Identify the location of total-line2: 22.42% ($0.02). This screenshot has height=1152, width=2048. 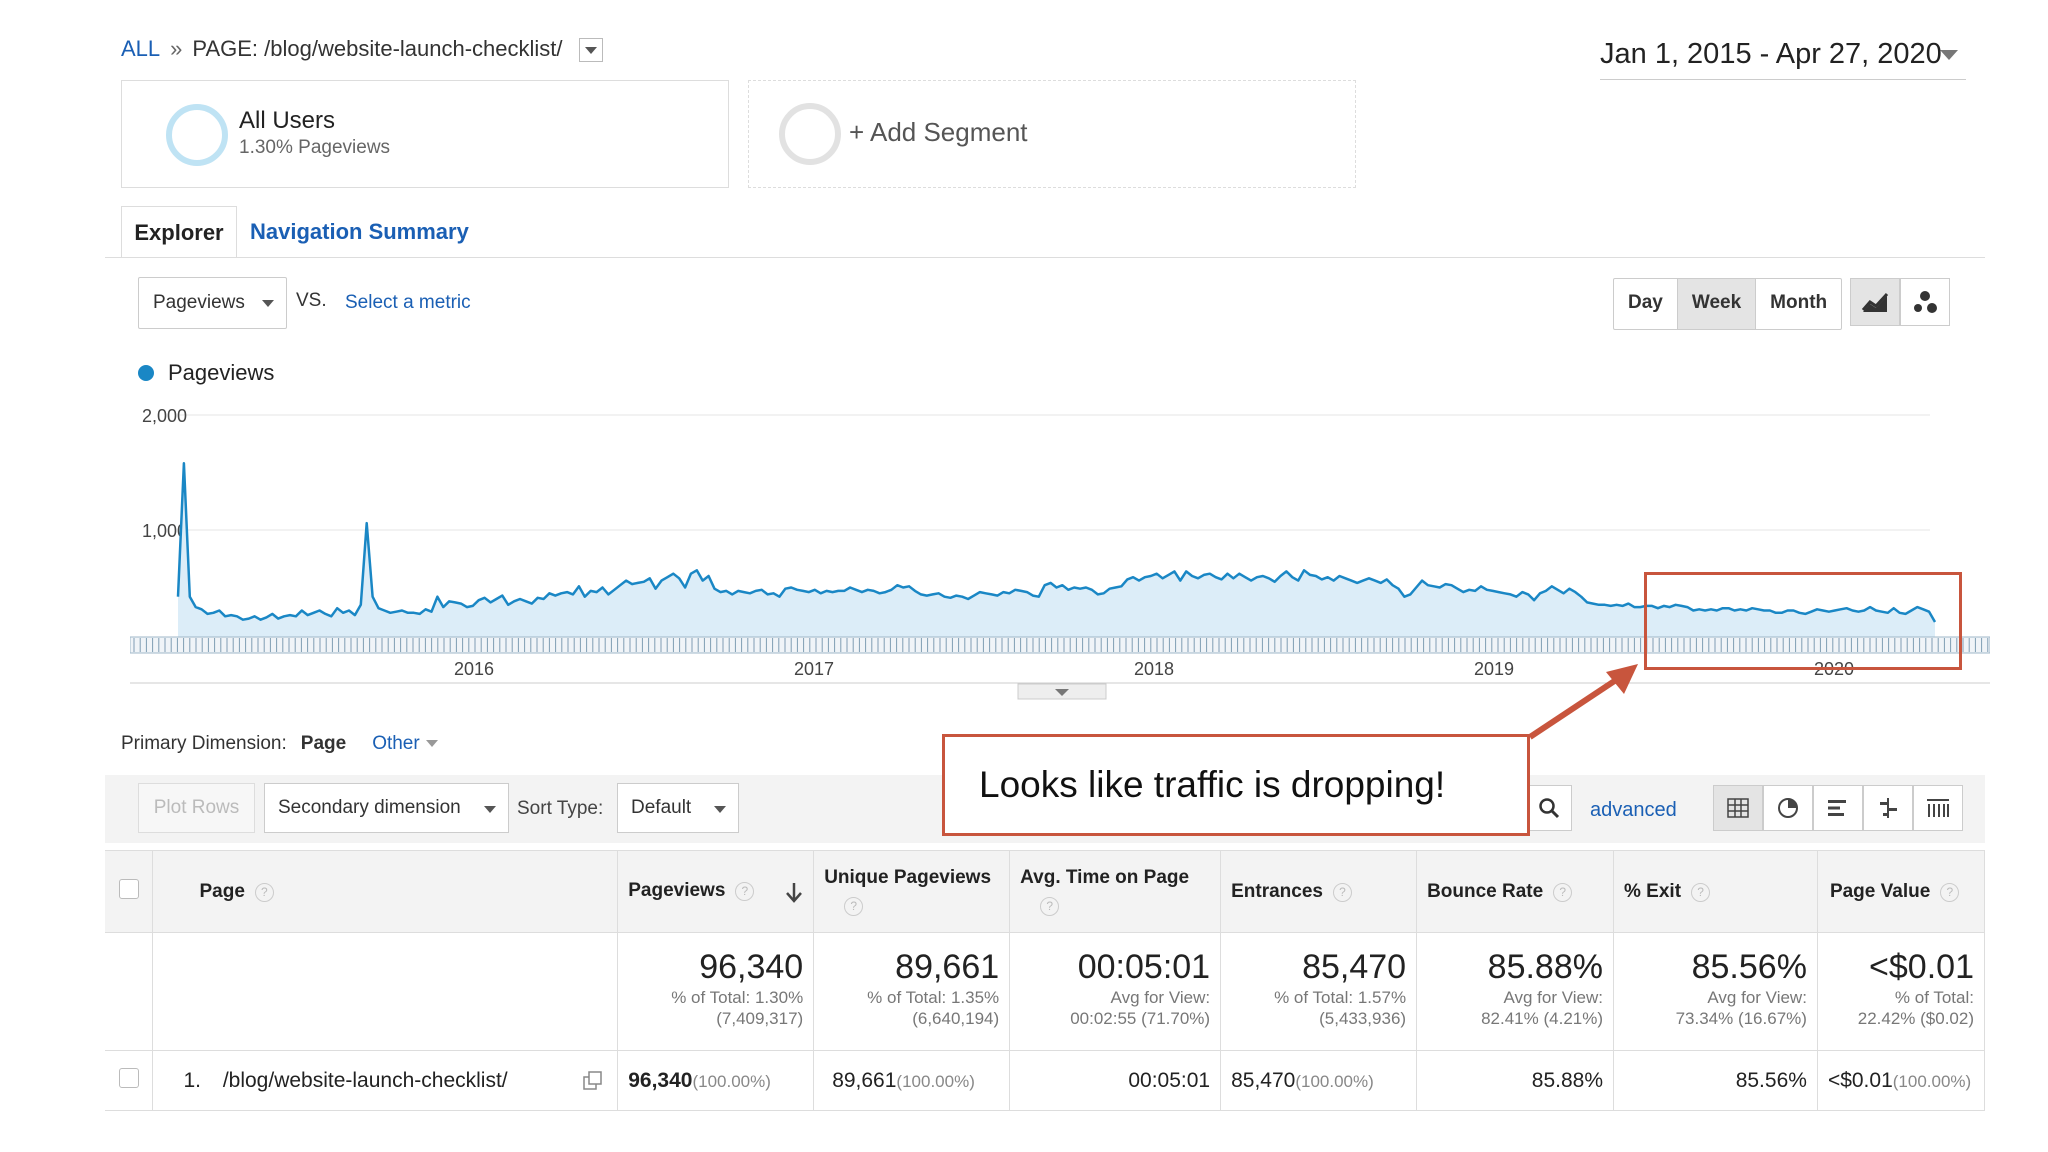
(1915, 1018).